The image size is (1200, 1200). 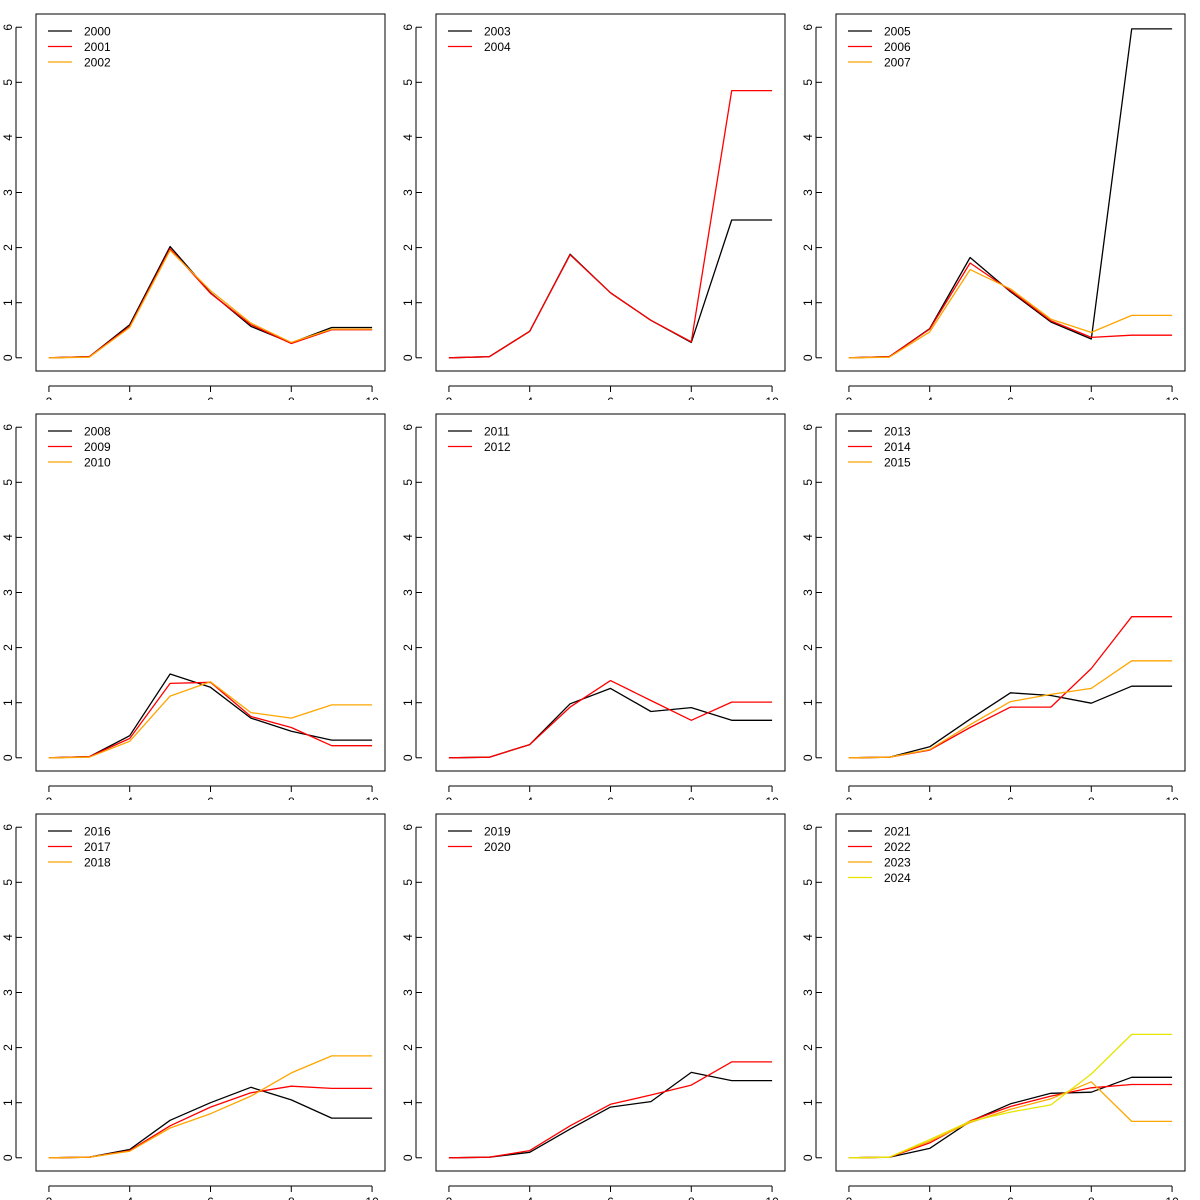 I want to click on series-line-2009, so click(x=210, y=720).